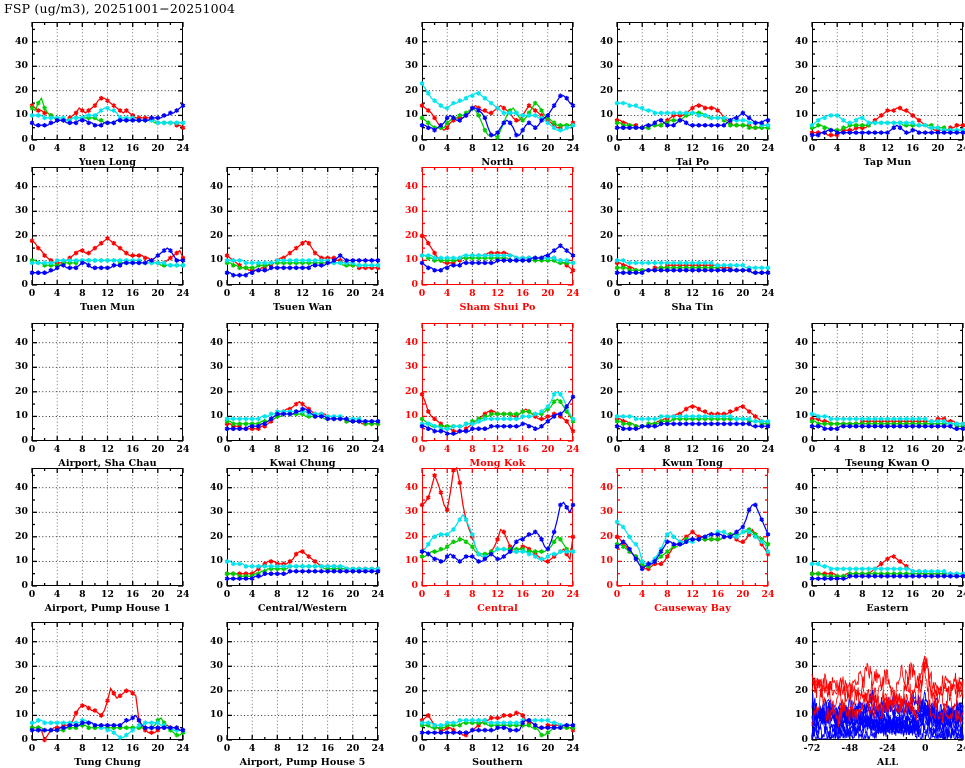  I want to click on chart-panel-sham-shui-po: 0 10 20 30 40 0 4 8 12 16 20 24 Sham Shui Po, so click(492, 240).